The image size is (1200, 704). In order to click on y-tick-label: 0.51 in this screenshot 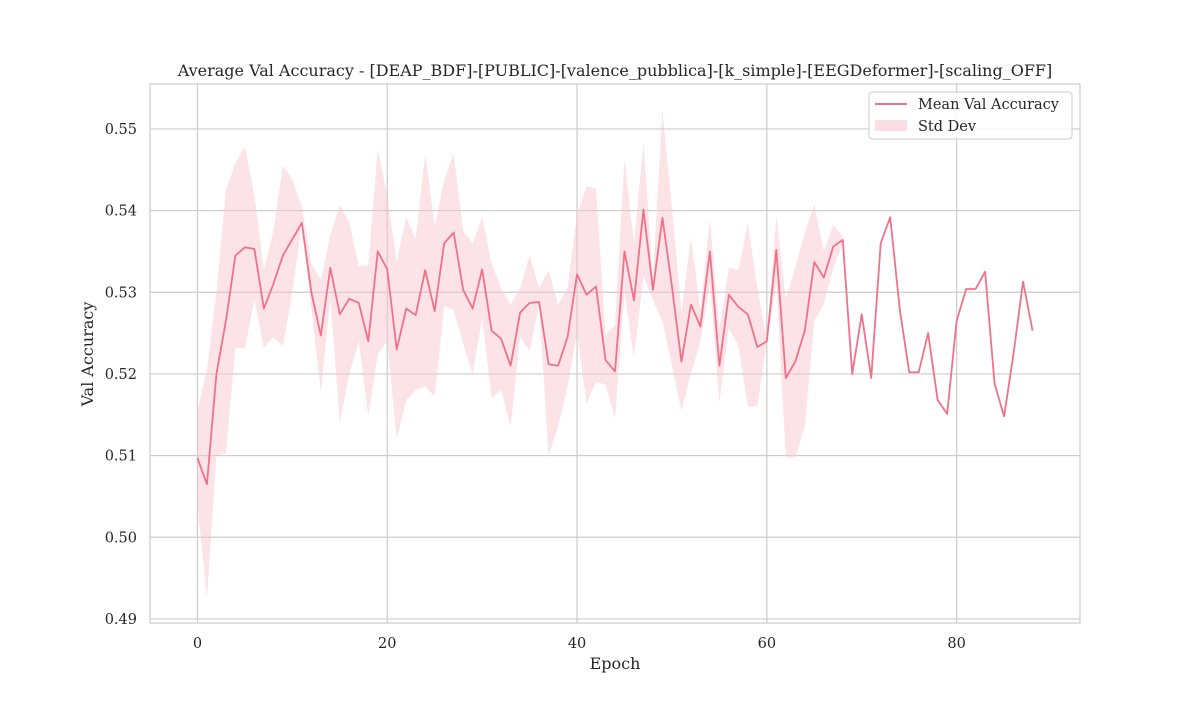, I will do `click(121, 457)`.